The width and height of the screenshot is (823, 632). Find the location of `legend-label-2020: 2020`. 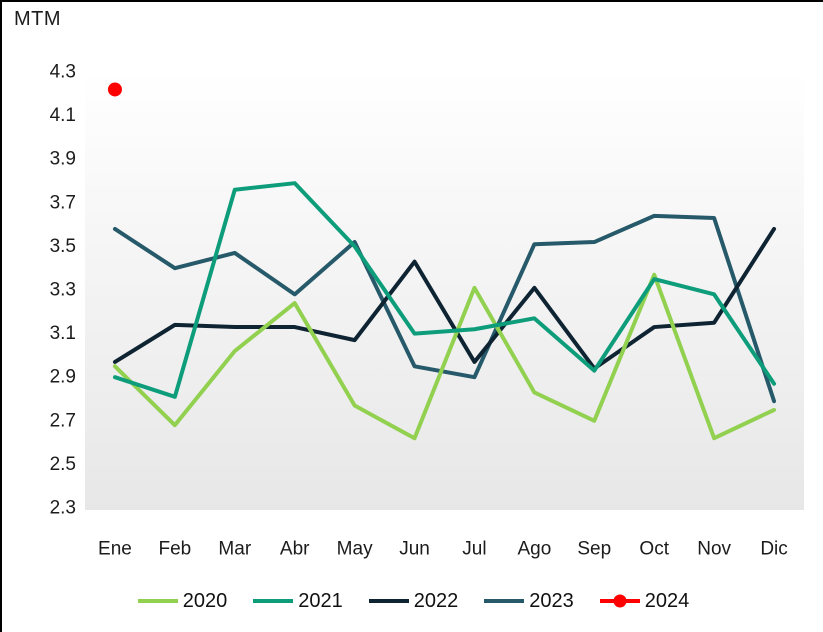

legend-label-2020: 2020 is located at coordinates (205, 600).